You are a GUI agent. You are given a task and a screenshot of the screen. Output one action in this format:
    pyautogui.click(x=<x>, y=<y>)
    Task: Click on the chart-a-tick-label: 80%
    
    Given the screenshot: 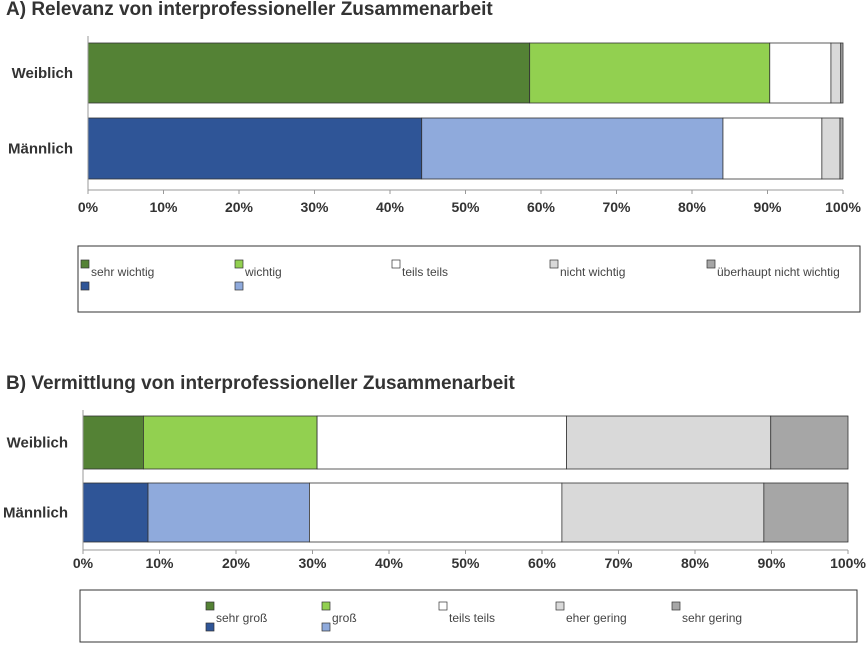 What is the action you would take?
    pyautogui.click(x=692, y=207)
    